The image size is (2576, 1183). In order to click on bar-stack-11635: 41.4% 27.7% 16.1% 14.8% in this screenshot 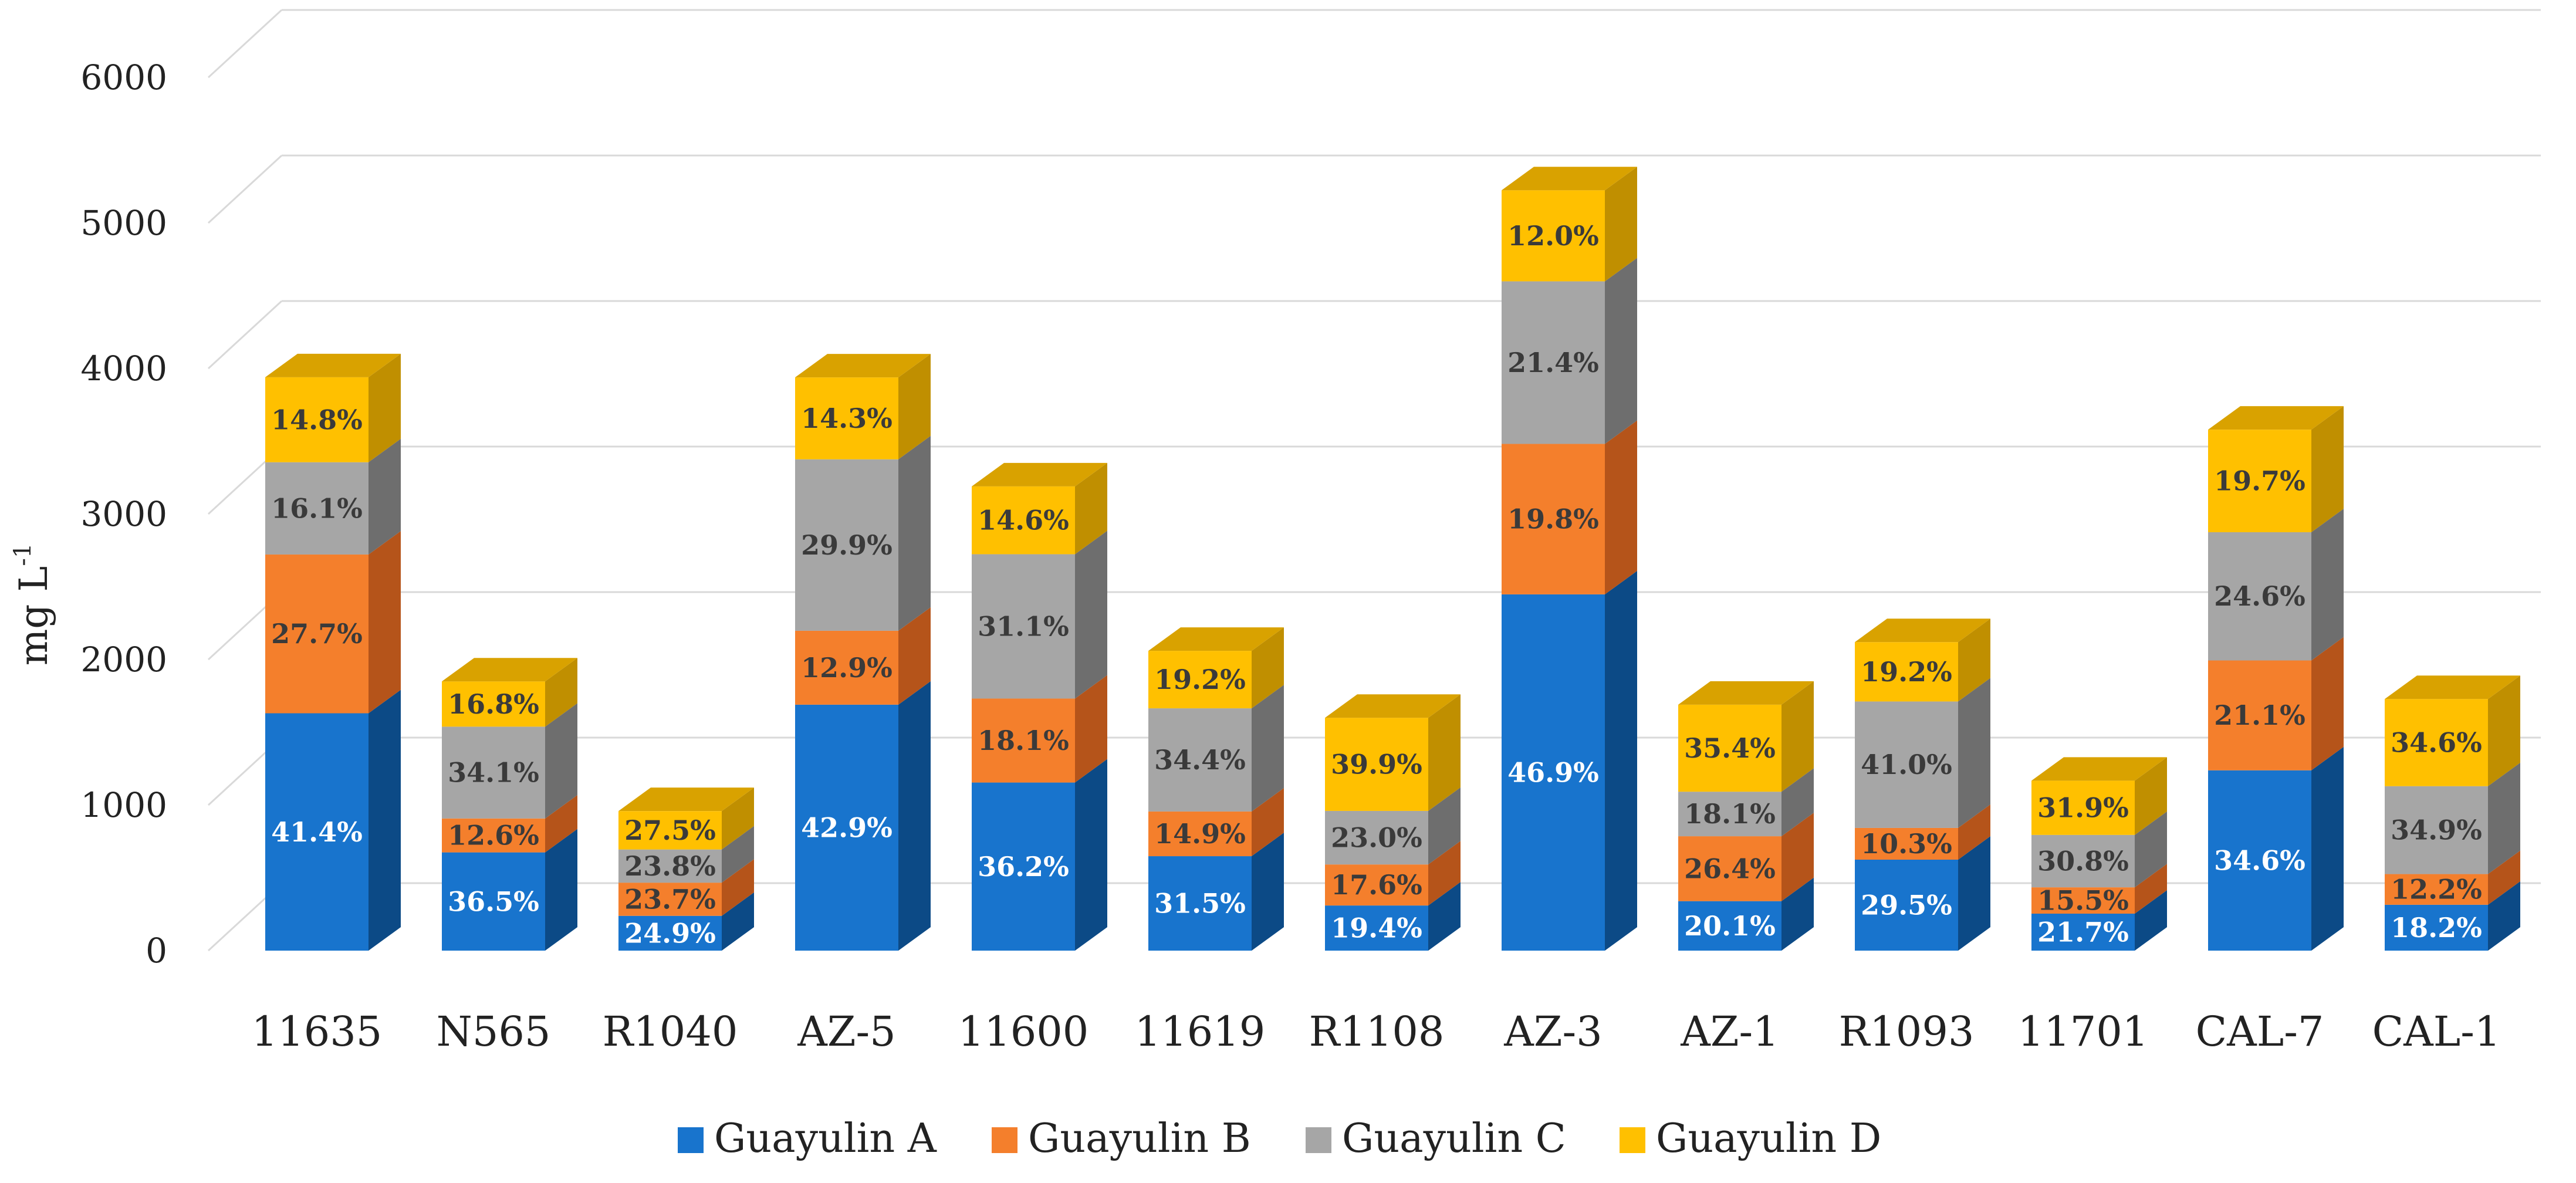, I will do `click(333, 652)`.